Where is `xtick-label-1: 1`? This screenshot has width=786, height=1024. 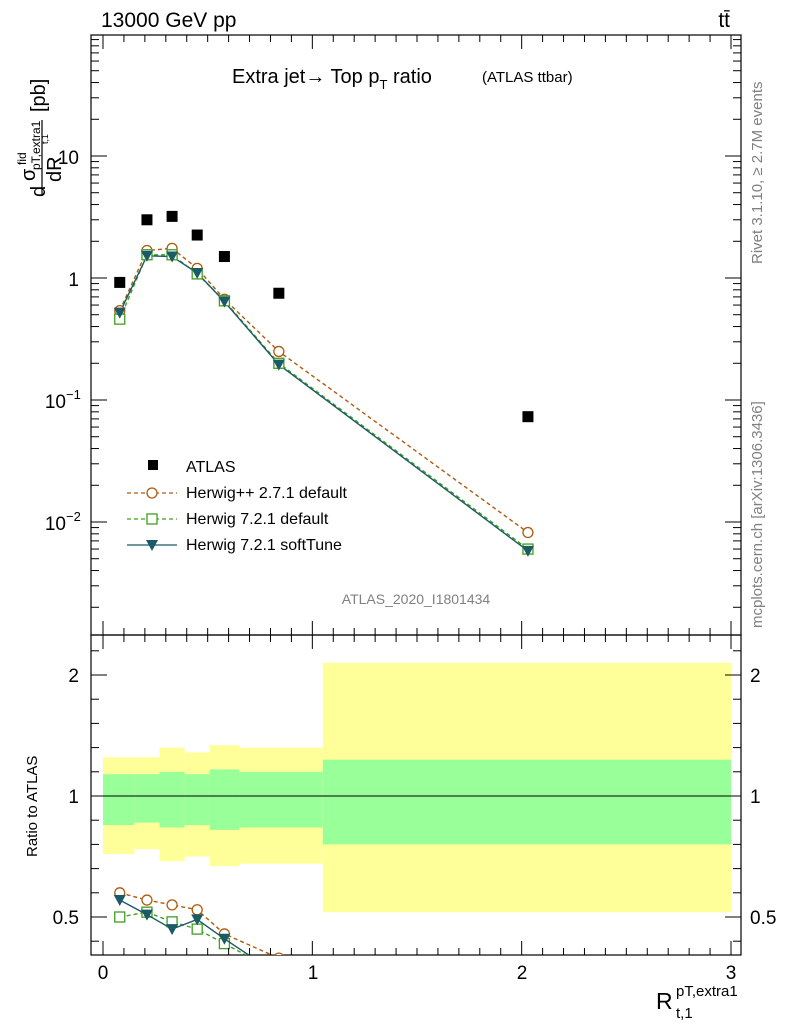 xtick-label-1: 1 is located at coordinates (313, 973).